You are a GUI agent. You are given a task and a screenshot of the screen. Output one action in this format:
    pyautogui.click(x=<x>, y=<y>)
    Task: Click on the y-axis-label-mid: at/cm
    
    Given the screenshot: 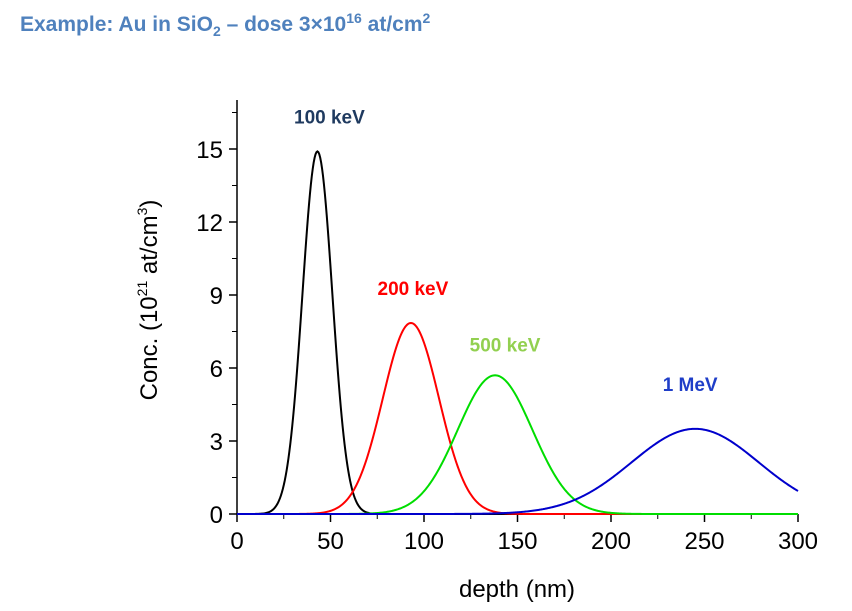 What is the action you would take?
    pyautogui.click(x=149, y=247)
    